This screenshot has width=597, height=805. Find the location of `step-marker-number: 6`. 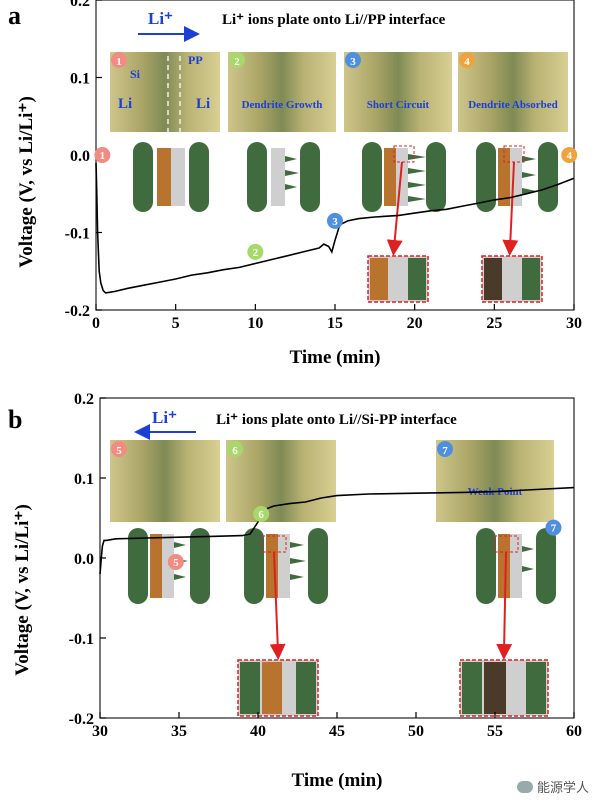

step-marker-number: 6 is located at coordinates (261, 515).